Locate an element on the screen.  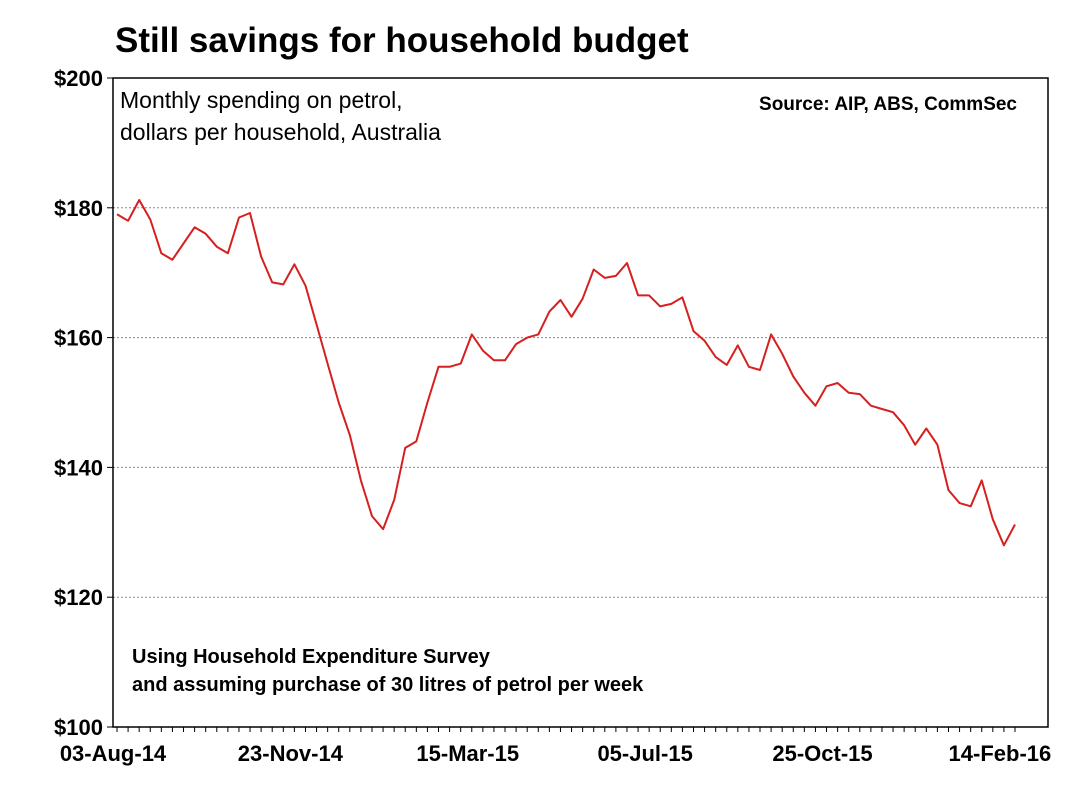
x-tick-label-14-feb-16: 14-Feb-16 is located at coordinates (1000, 753).